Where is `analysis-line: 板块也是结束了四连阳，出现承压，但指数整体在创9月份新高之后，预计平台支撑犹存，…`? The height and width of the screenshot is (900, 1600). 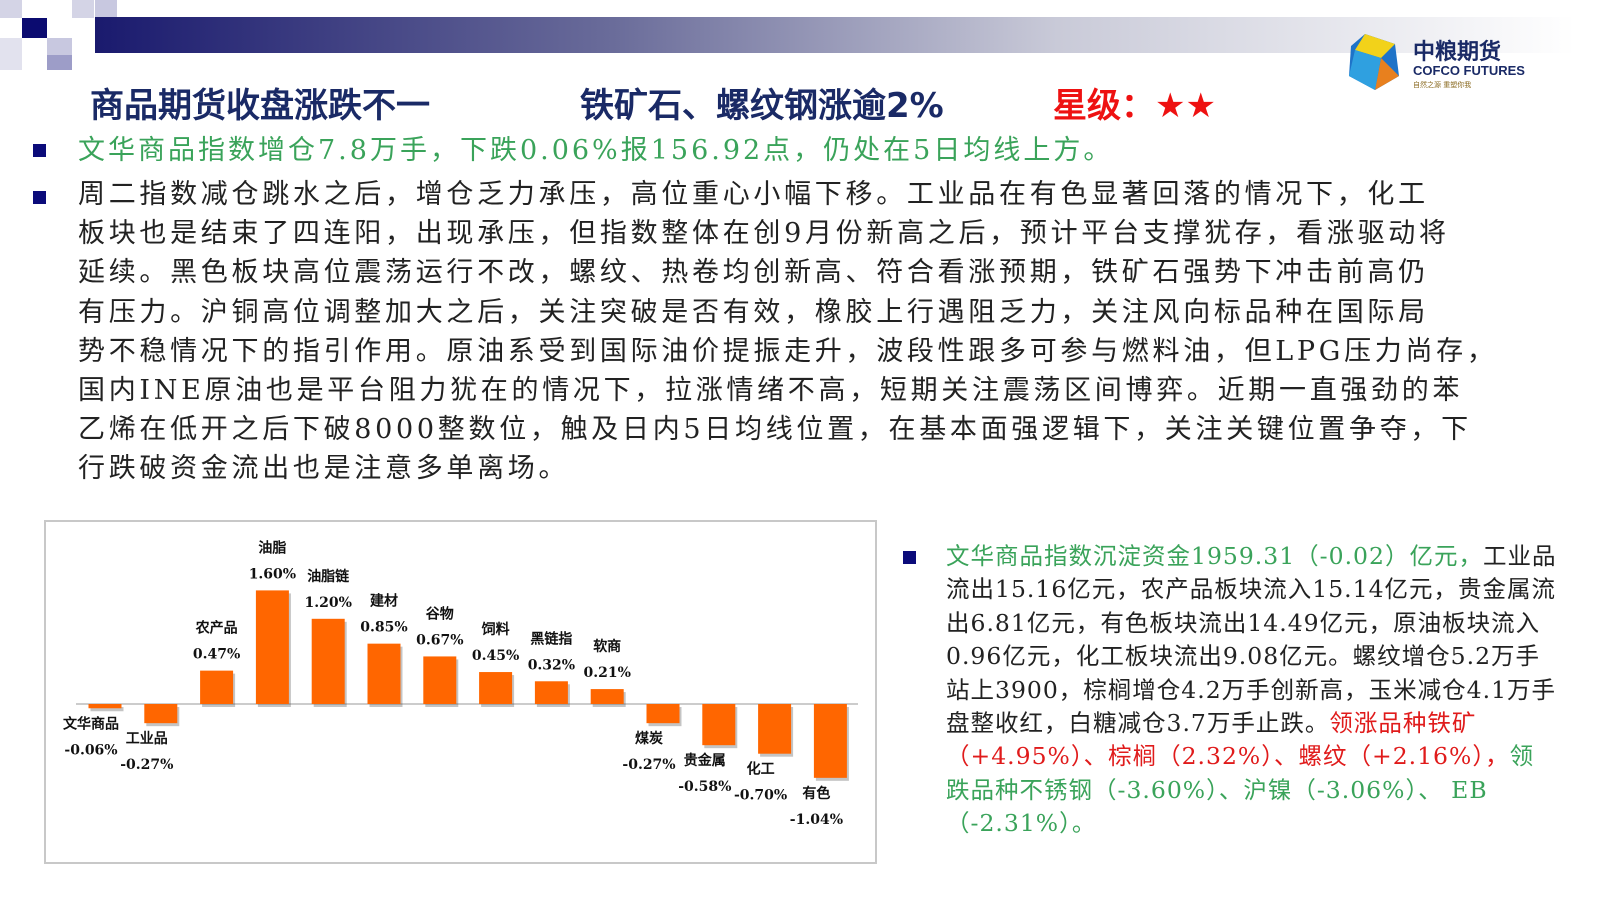
analysis-line: 板块也是结束了四连阳，出现承压，但指数整体在创9月份新高之后，预计平台支撑犹存，… is located at coordinates (764, 234).